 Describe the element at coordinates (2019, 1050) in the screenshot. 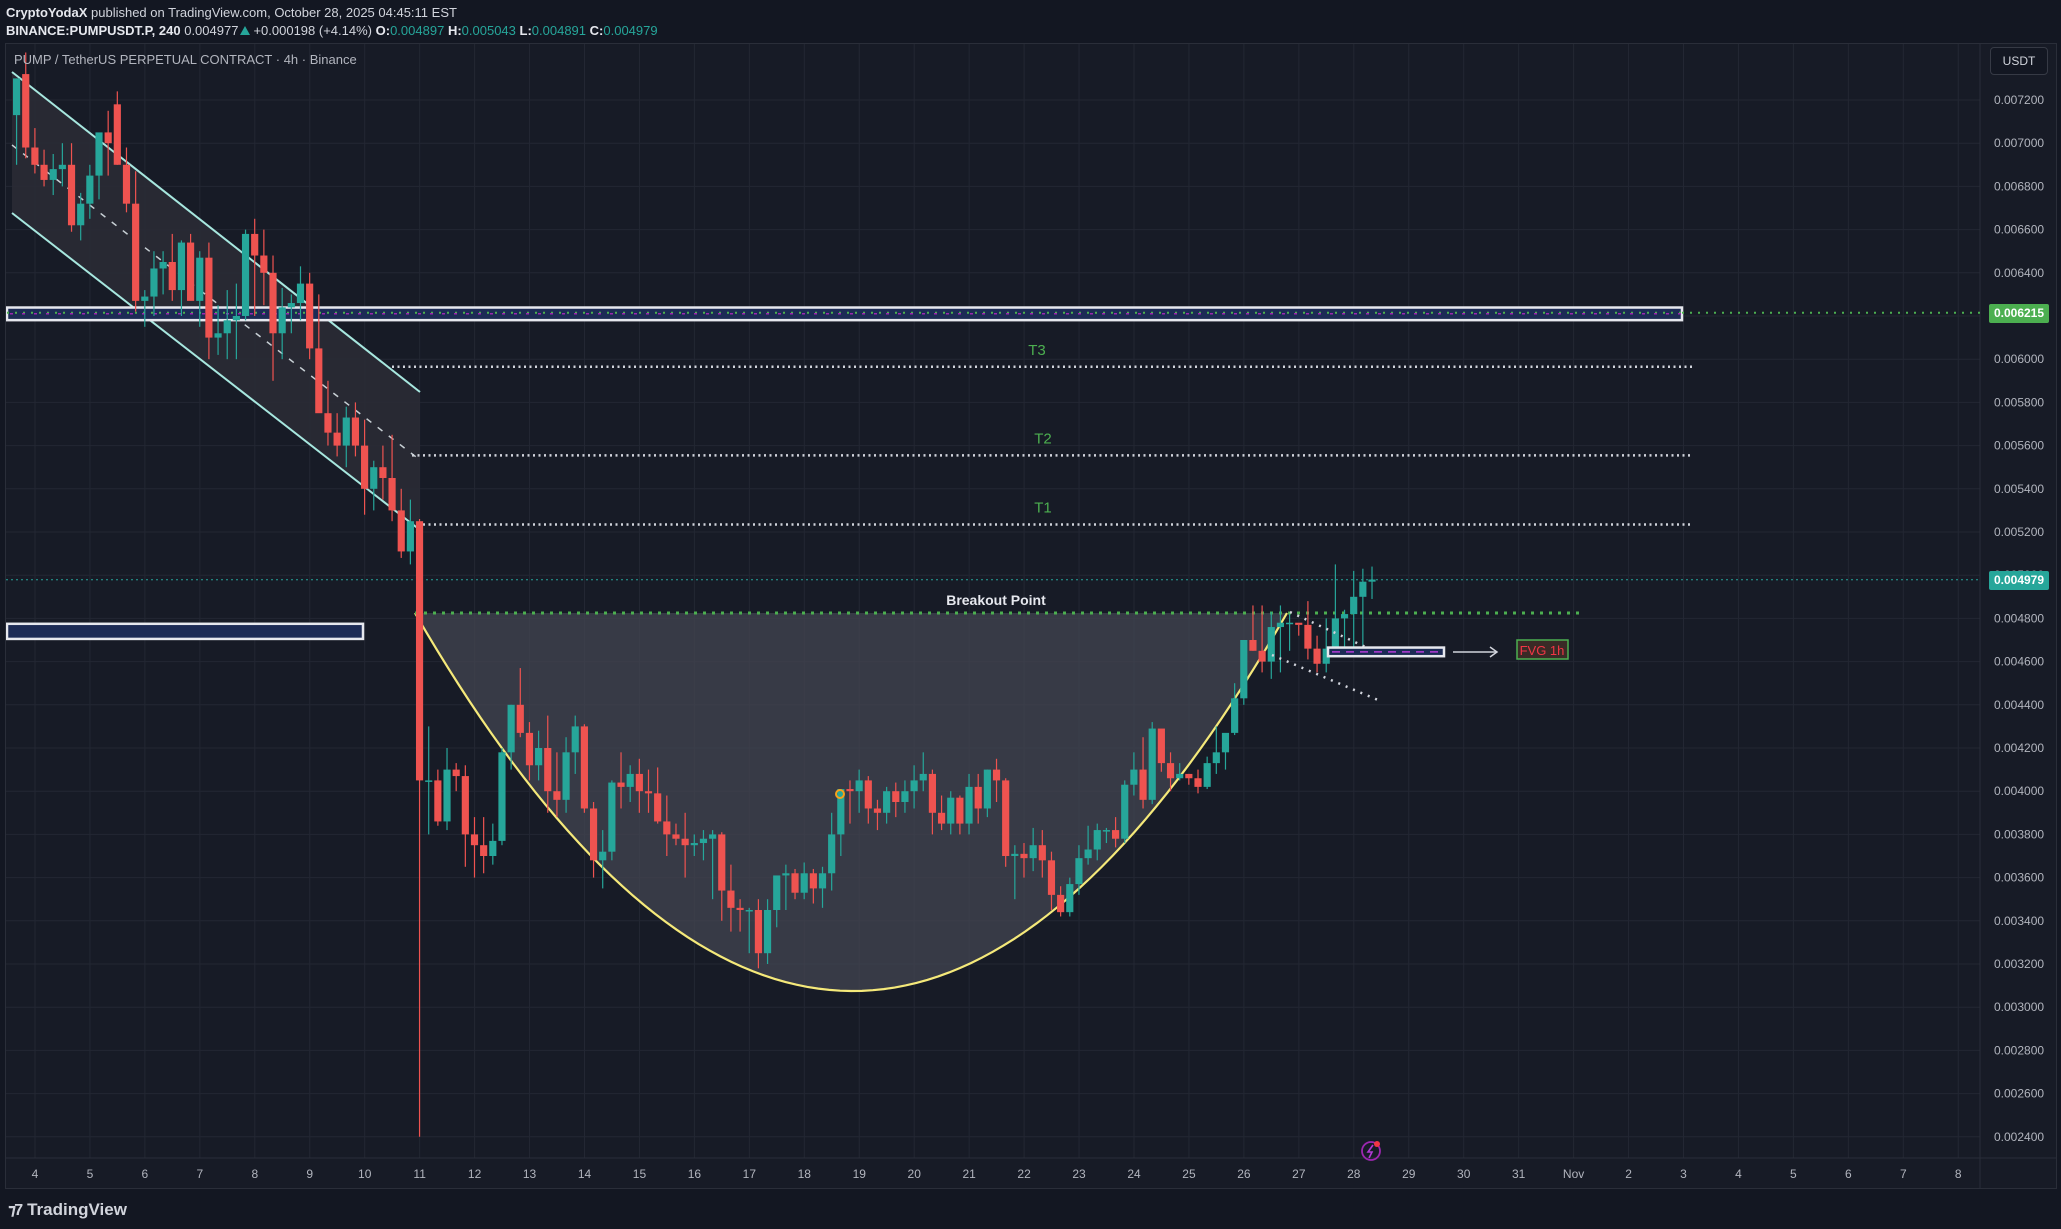

I see `svg-text: 0.002800` at that location.